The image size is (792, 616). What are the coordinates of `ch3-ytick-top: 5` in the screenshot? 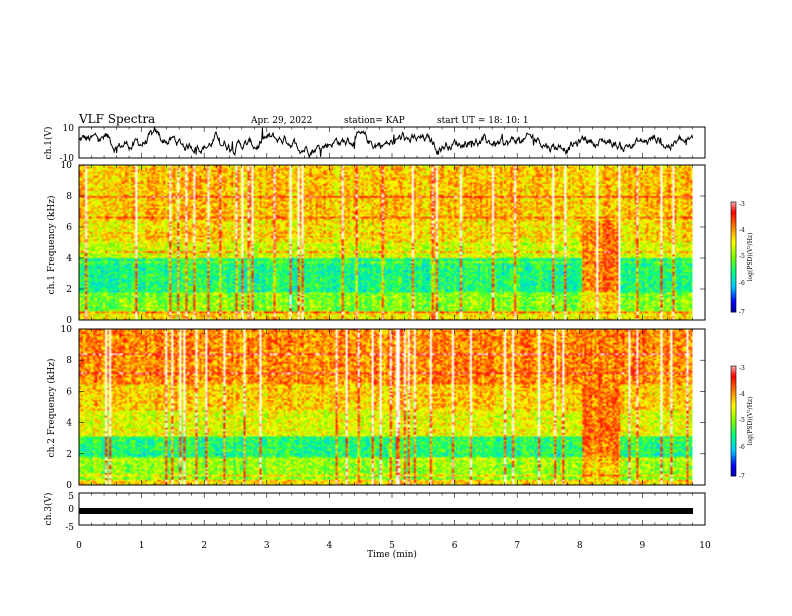 It's located at (71, 497).